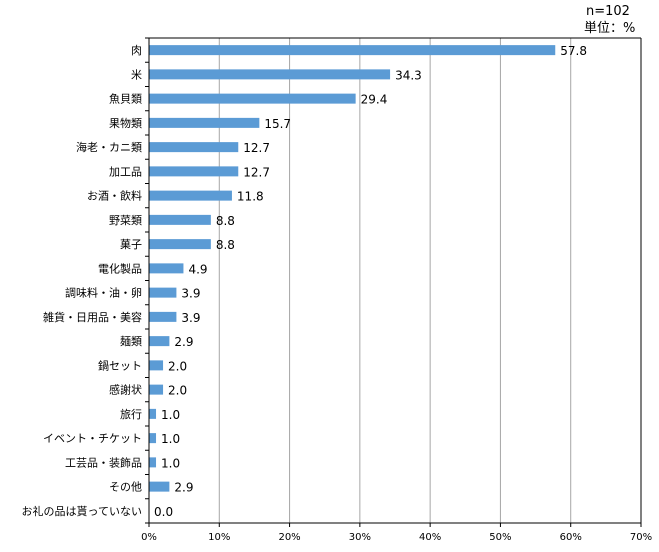 The image size is (659, 552). I want to click on x-tick-label: 60%, so click(571, 537).